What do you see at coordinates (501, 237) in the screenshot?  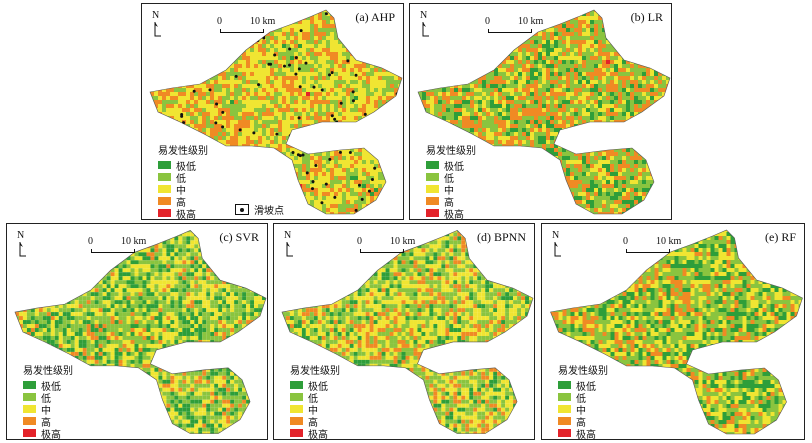 I see `panel-title: (d) BPNN` at bounding box center [501, 237].